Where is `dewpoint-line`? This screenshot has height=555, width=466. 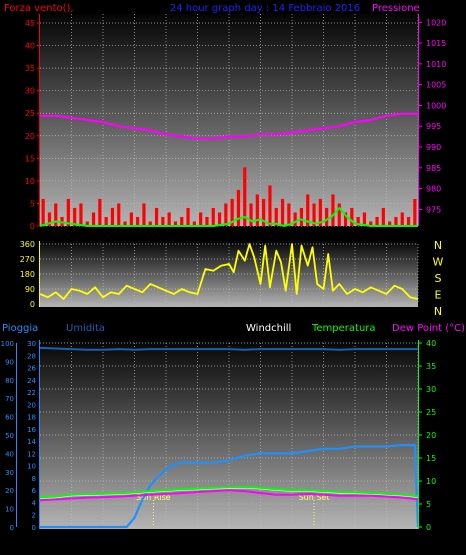
dewpoint-line is located at coordinates (229, 495).